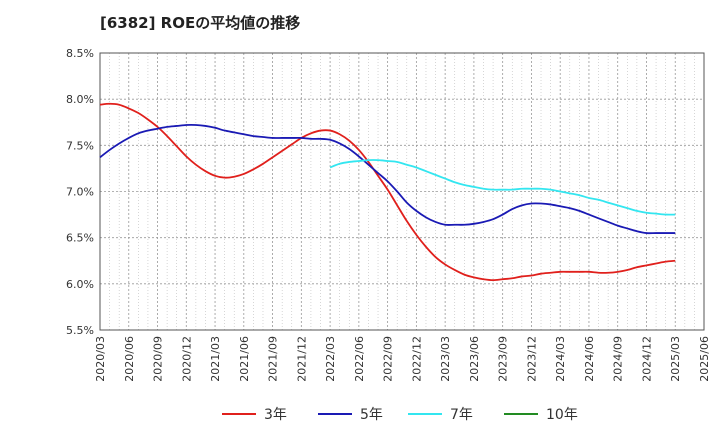 This screenshot has height=440, width=720. Describe the element at coordinates (244, 359) in the screenshot. I see `x-tick-label: 2021/06` at that location.